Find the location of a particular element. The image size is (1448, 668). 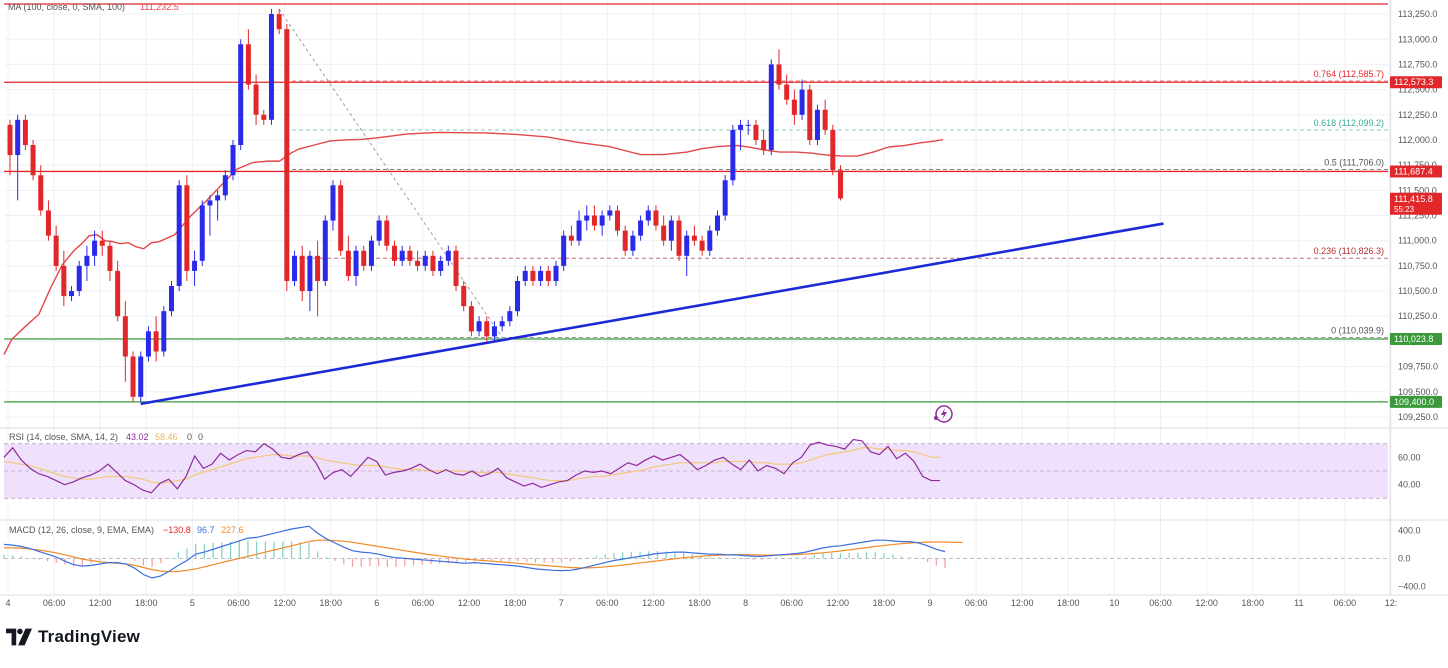

price-tag: 111,687.4 is located at coordinates (1416, 171).